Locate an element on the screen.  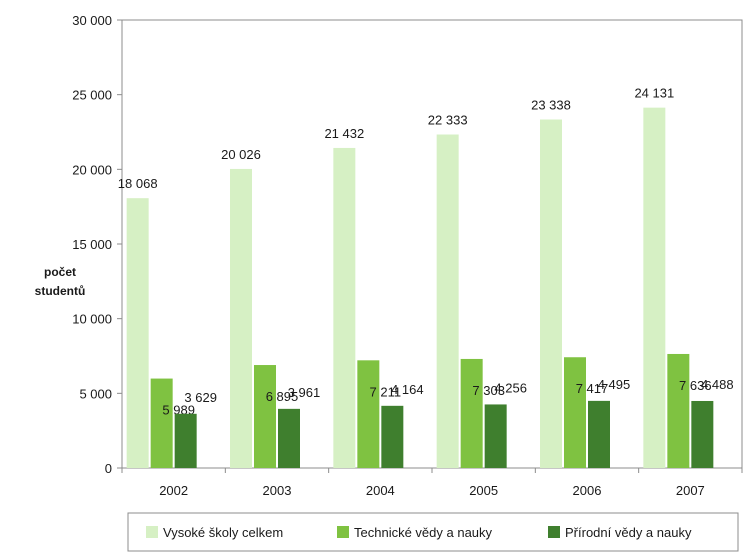
data-label: 4 488 is located at coordinates (717, 384).